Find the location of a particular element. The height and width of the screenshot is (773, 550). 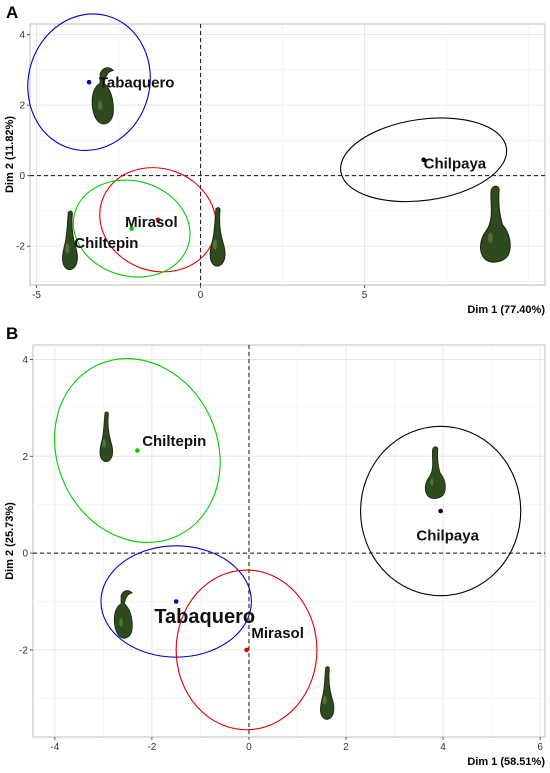

x-tick-label: 4 is located at coordinates (443, 747).